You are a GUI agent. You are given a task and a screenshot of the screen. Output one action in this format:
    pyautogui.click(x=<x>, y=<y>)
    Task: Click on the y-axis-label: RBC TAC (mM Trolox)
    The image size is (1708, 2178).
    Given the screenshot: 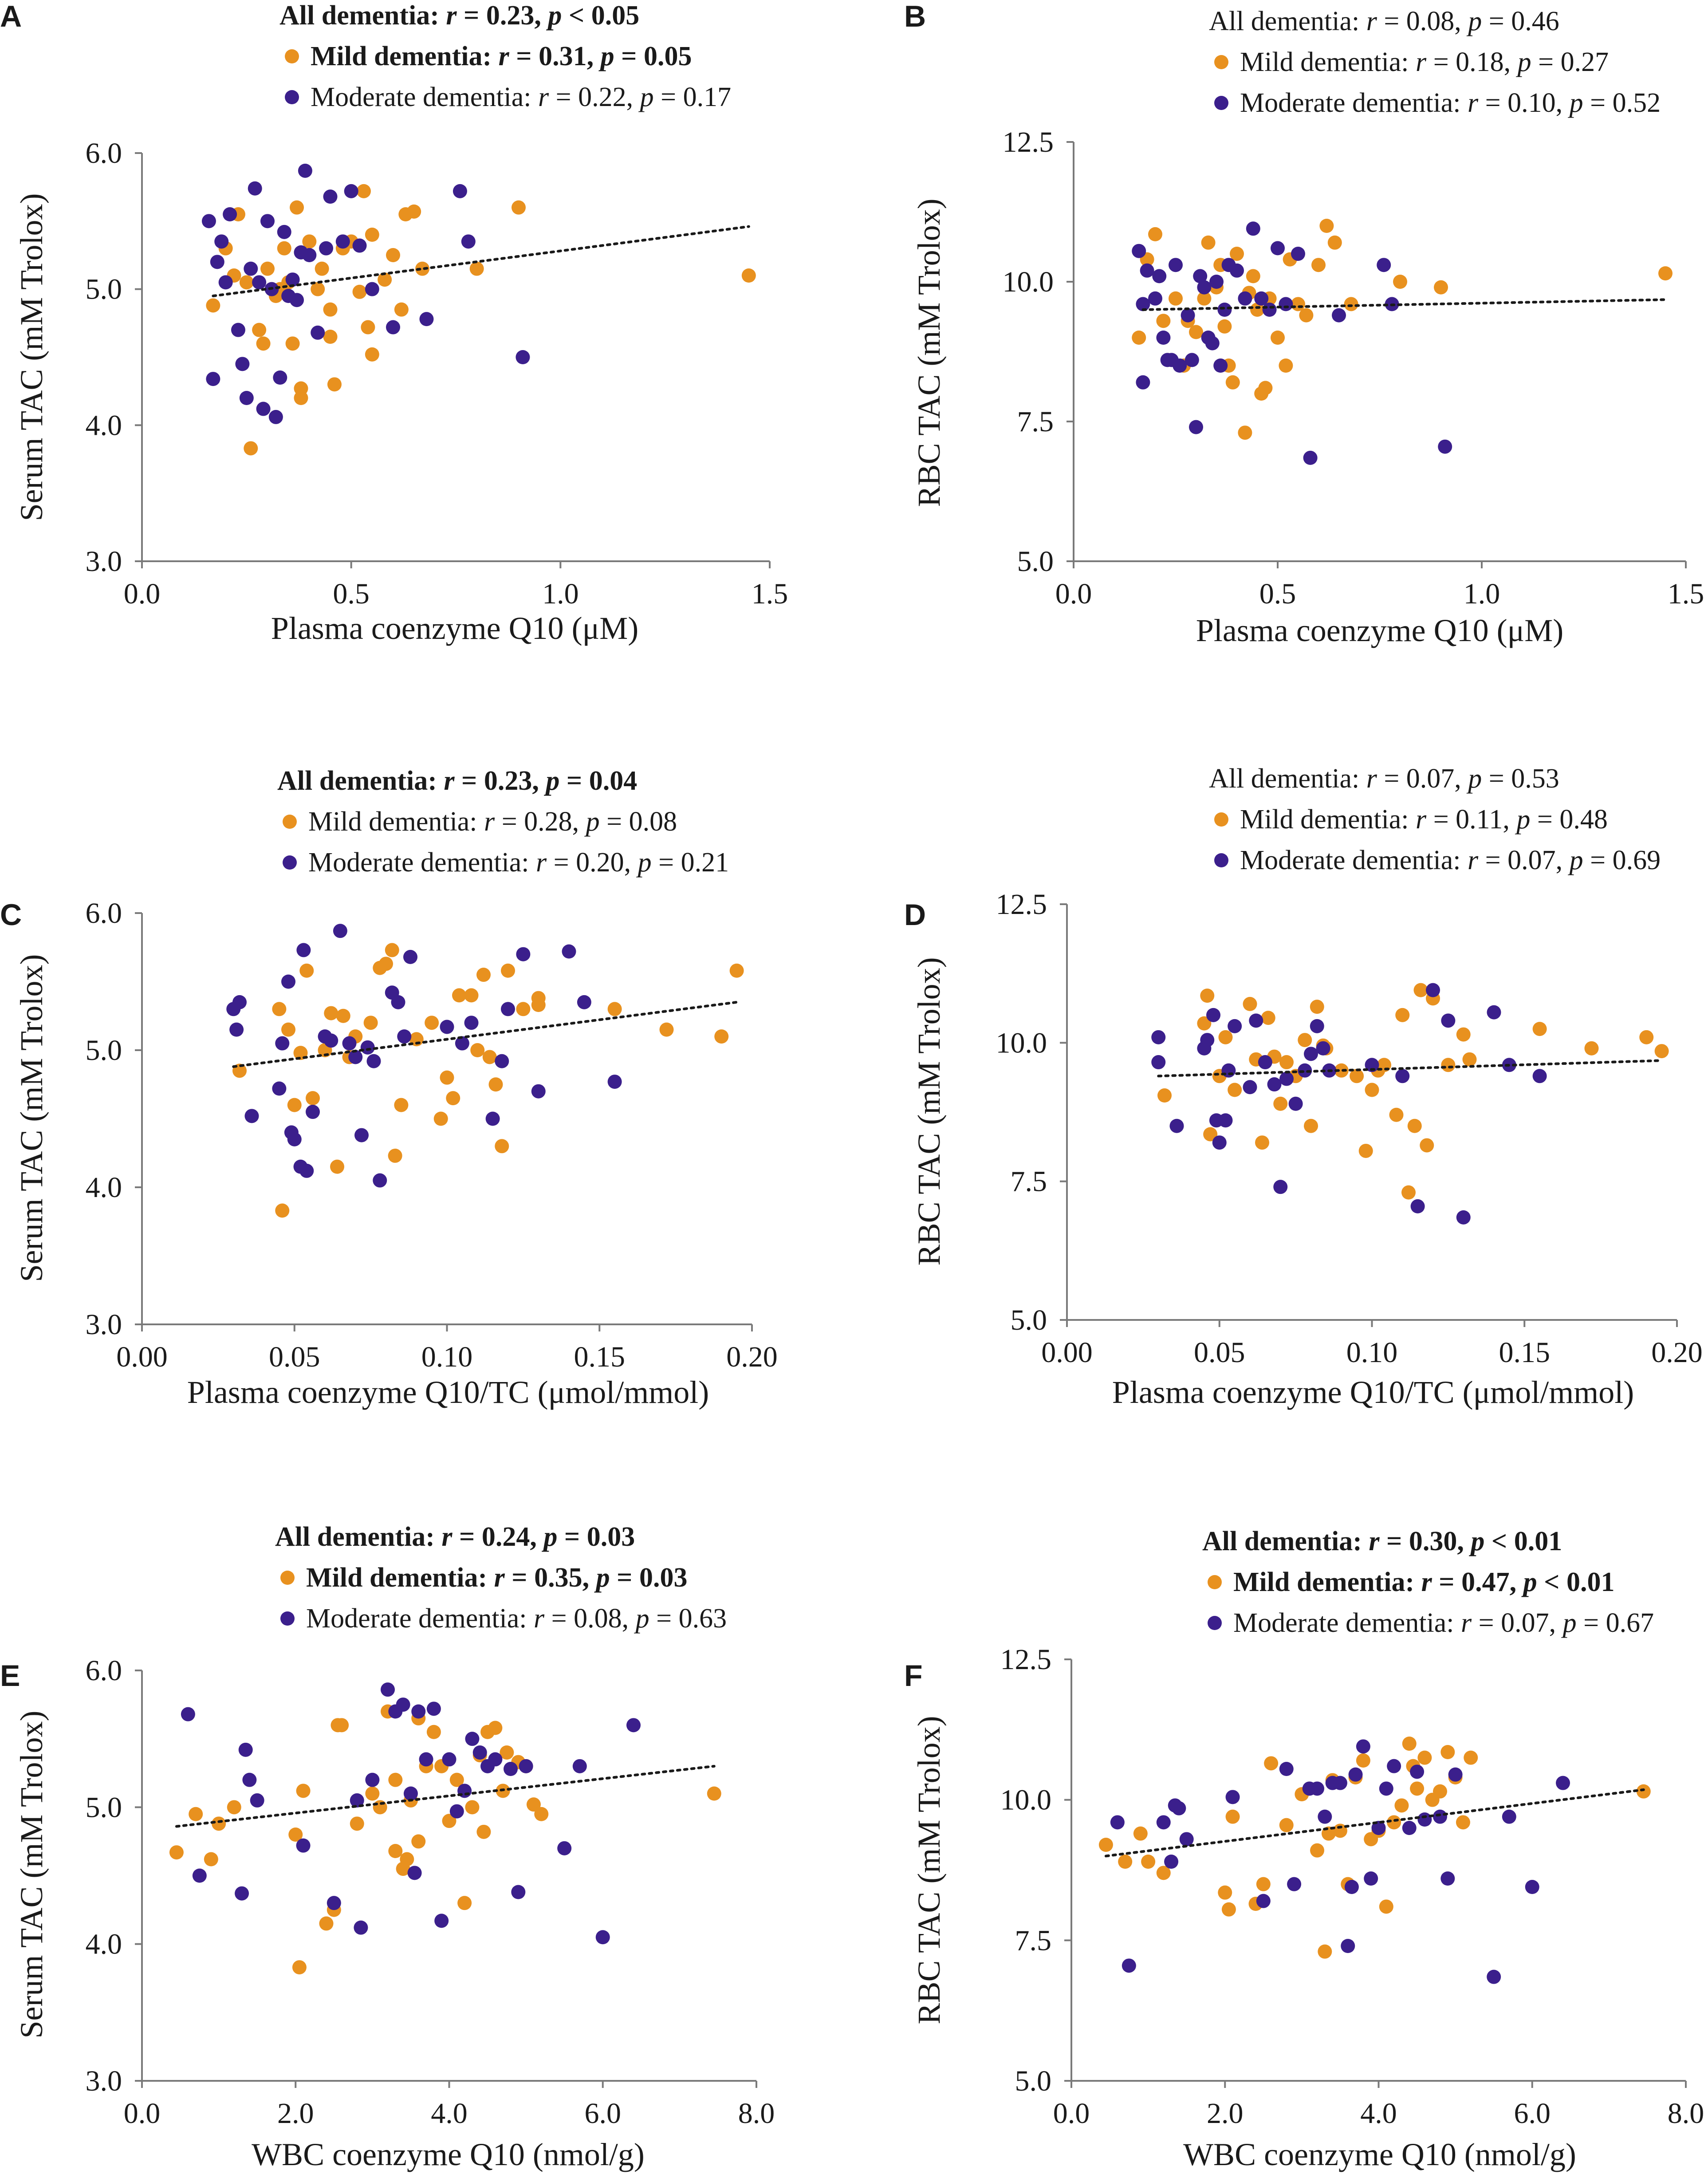 What is the action you would take?
    pyautogui.click(x=929, y=353)
    